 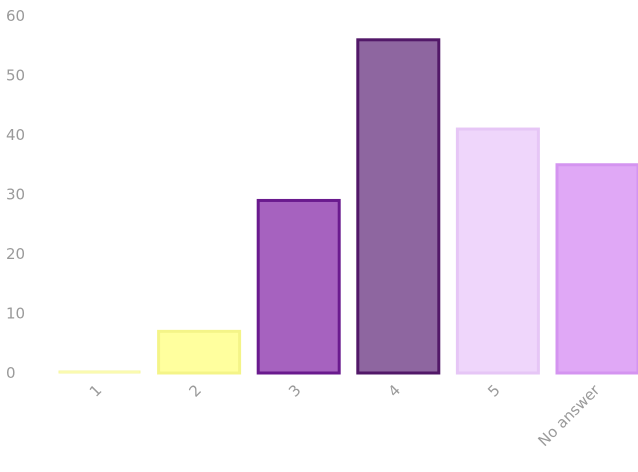 What do you see at coordinates (15, 76) in the screenshot?
I see `y-tick-label: 50` at bounding box center [15, 76].